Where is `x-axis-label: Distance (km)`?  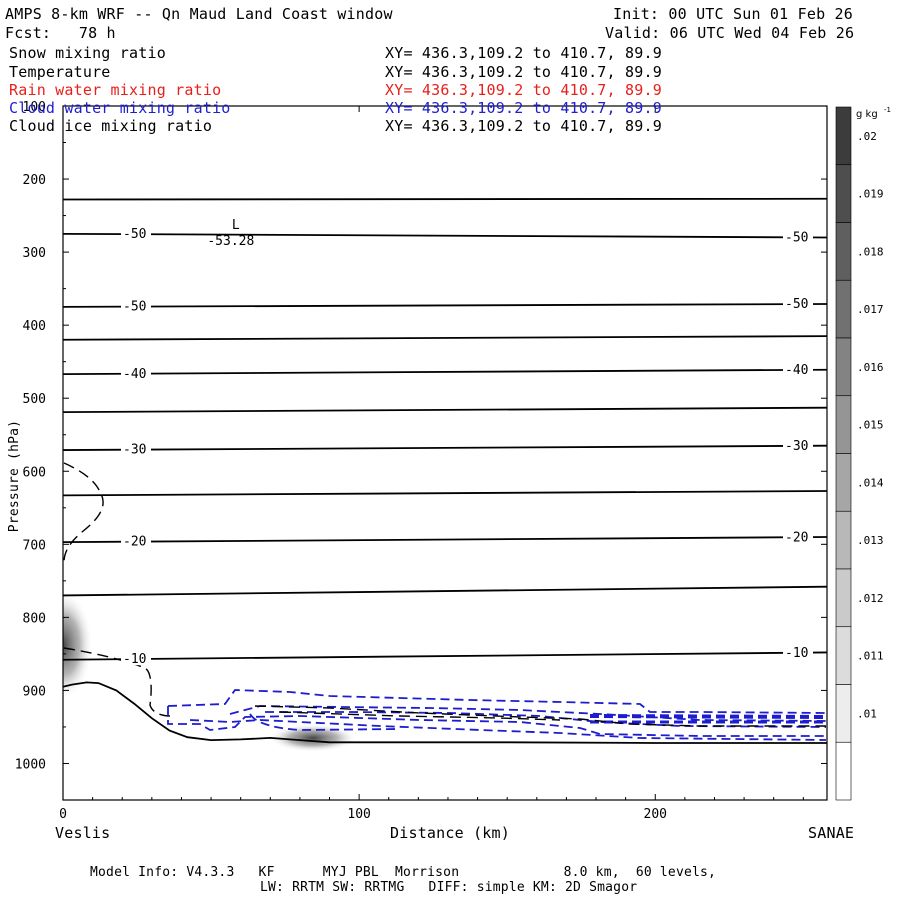 x-axis-label: Distance (km) is located at coordinates (450, 833).